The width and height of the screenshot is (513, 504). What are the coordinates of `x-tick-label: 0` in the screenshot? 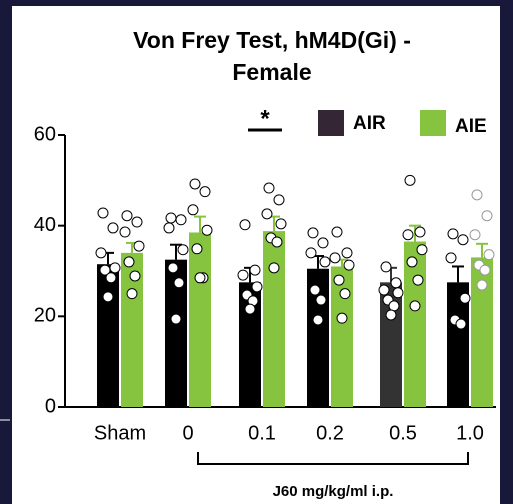 It's located at (187, 433).